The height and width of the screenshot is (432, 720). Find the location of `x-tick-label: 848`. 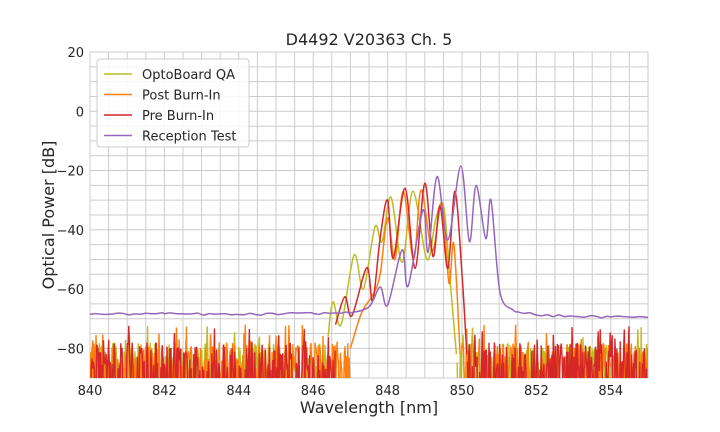

x-tick-label: 848 is located at coordinates (387, 391).